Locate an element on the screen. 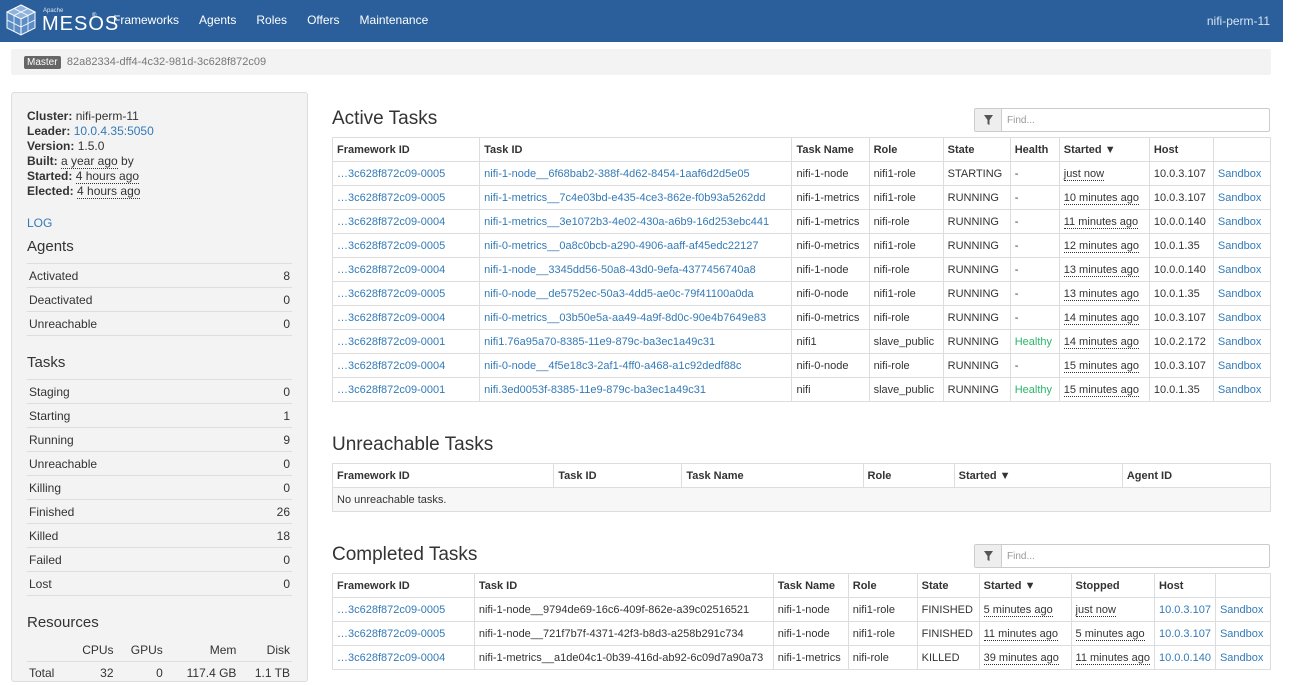 The image size is (1298, 685). active-column-header: State is located at coordinates (976, 149).